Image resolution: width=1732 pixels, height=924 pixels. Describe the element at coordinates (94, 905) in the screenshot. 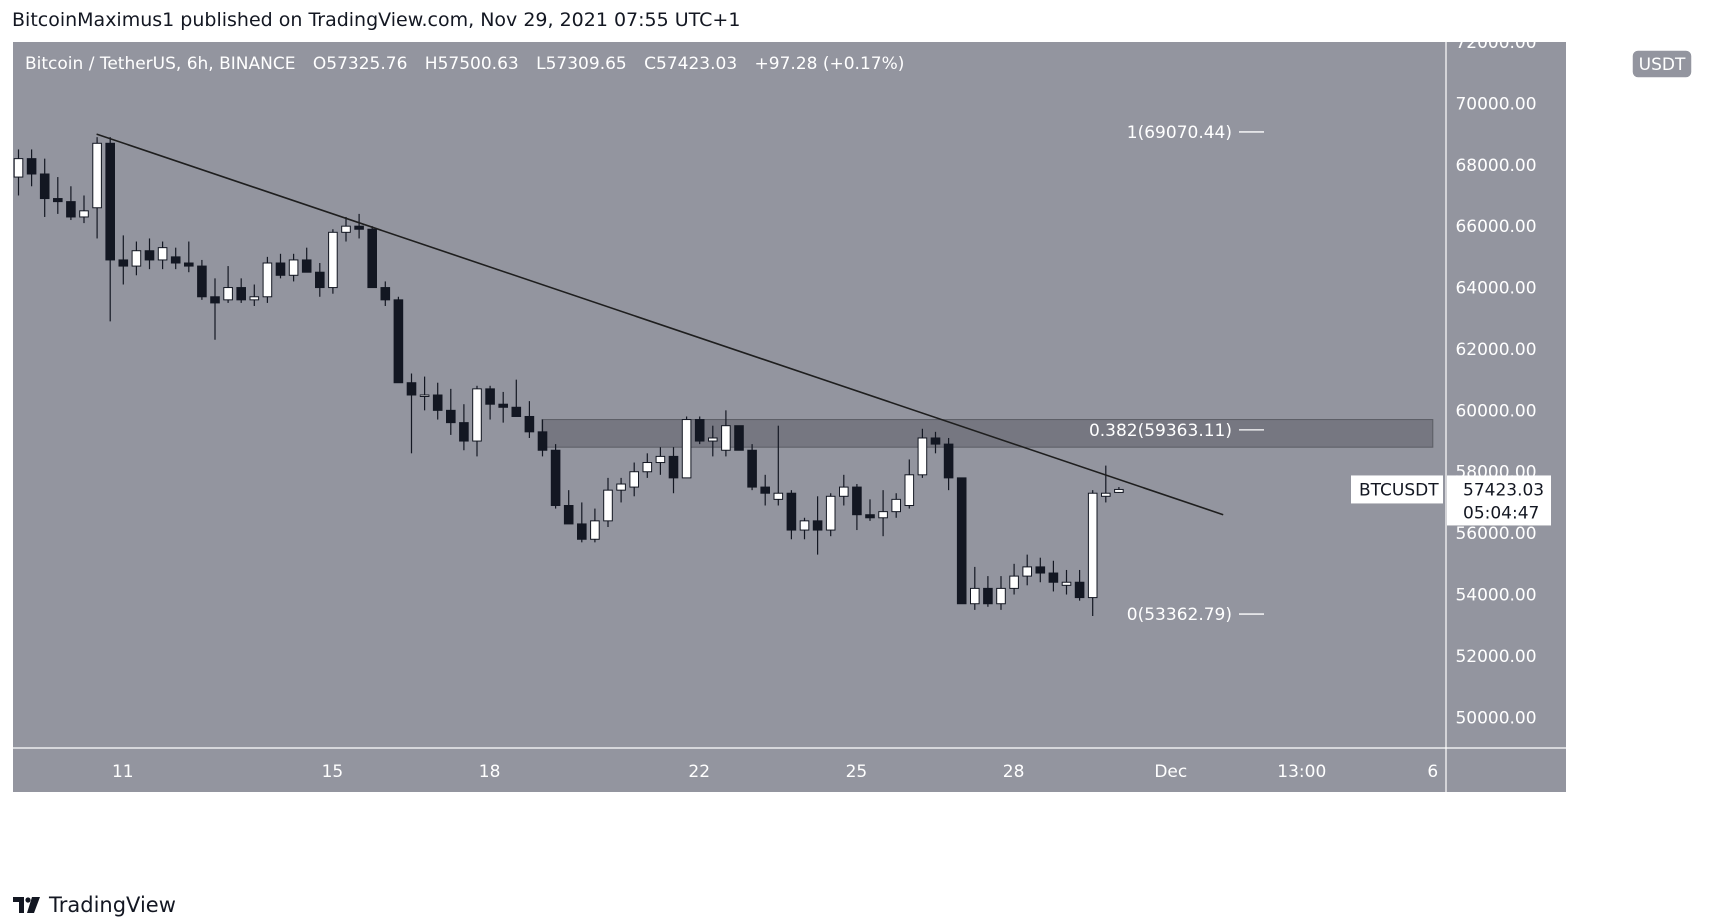

I see `tradingview-logo: TradingView` at that location.